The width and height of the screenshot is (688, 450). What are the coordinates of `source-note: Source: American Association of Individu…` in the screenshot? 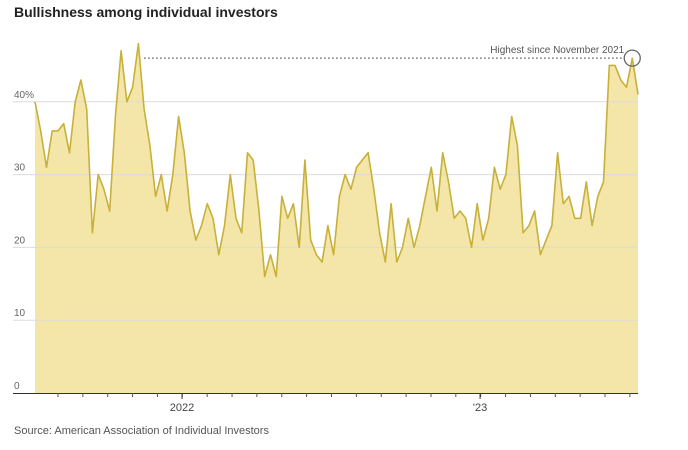 It's located at (141, 431).